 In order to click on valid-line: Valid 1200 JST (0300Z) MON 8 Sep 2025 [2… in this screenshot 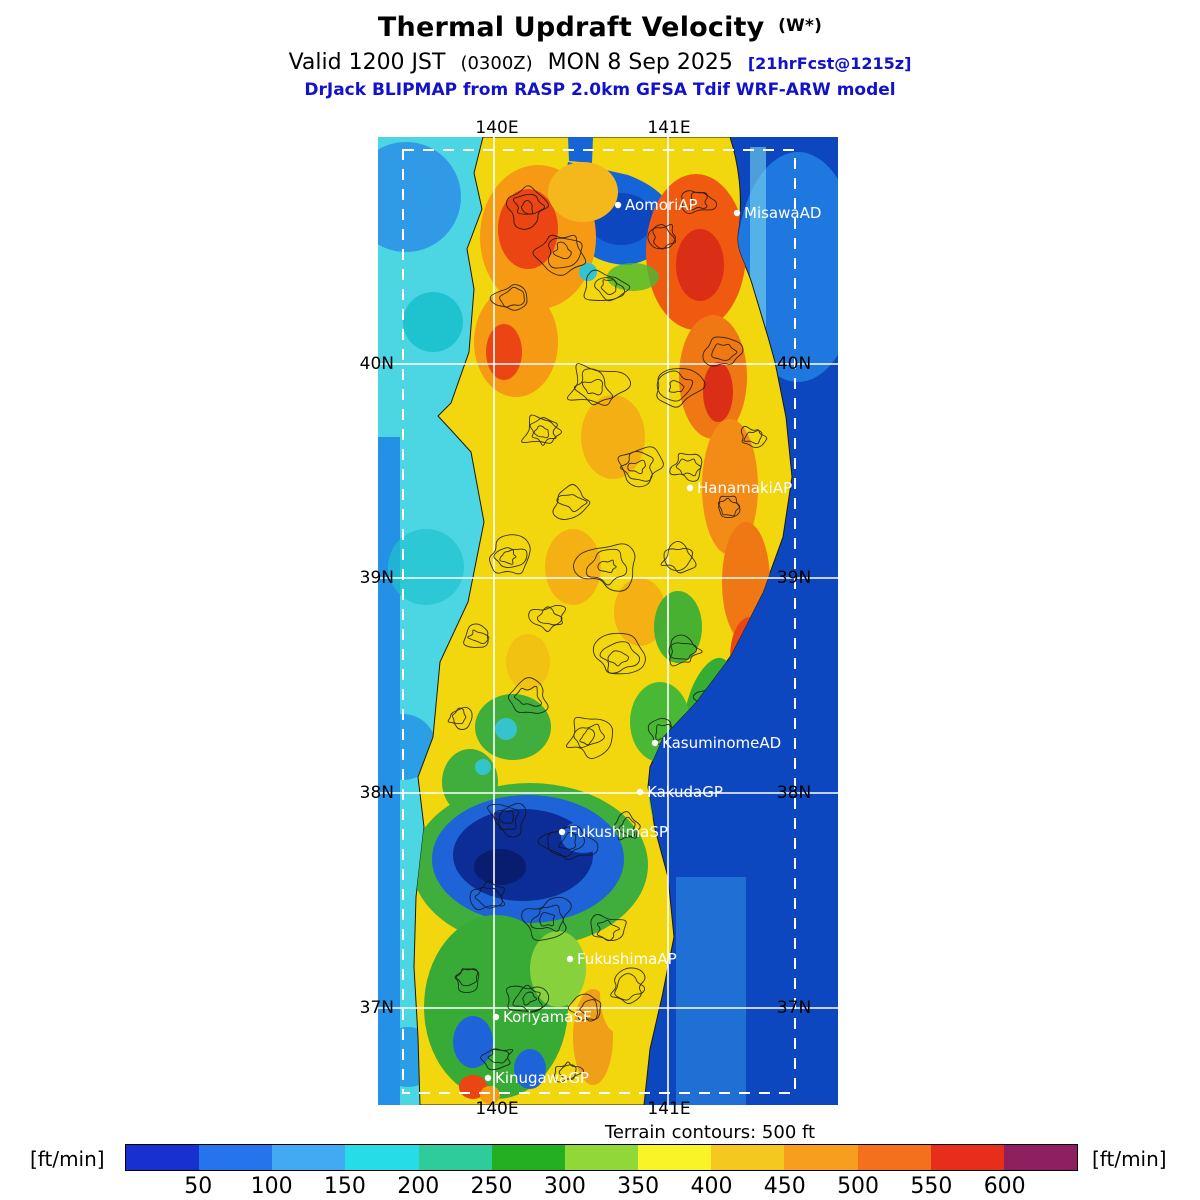, I will do `click(600, 62)`.